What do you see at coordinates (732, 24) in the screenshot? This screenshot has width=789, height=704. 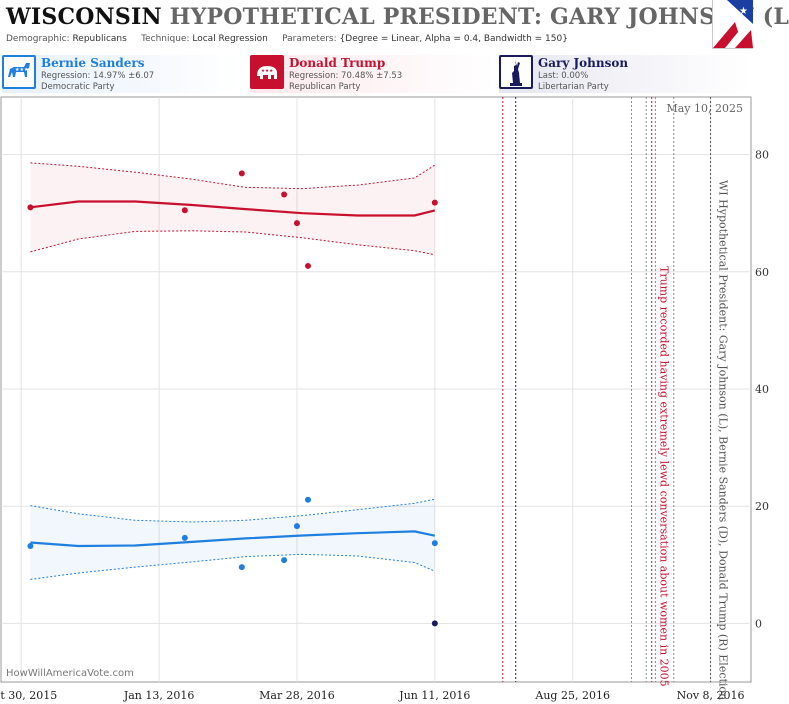 I see `flag-logo: ★` at bounding box center [732, 24].